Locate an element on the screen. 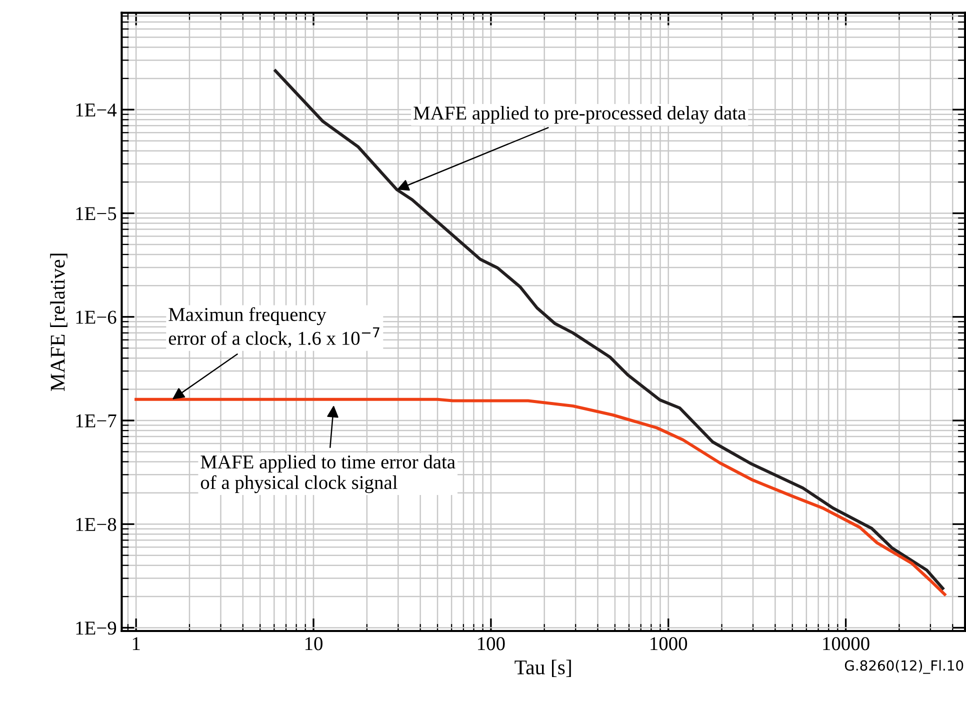 The height and width of the screenshot is (711, 966). y-tick-label: 1E−7 is located at coordinates (96, 421).